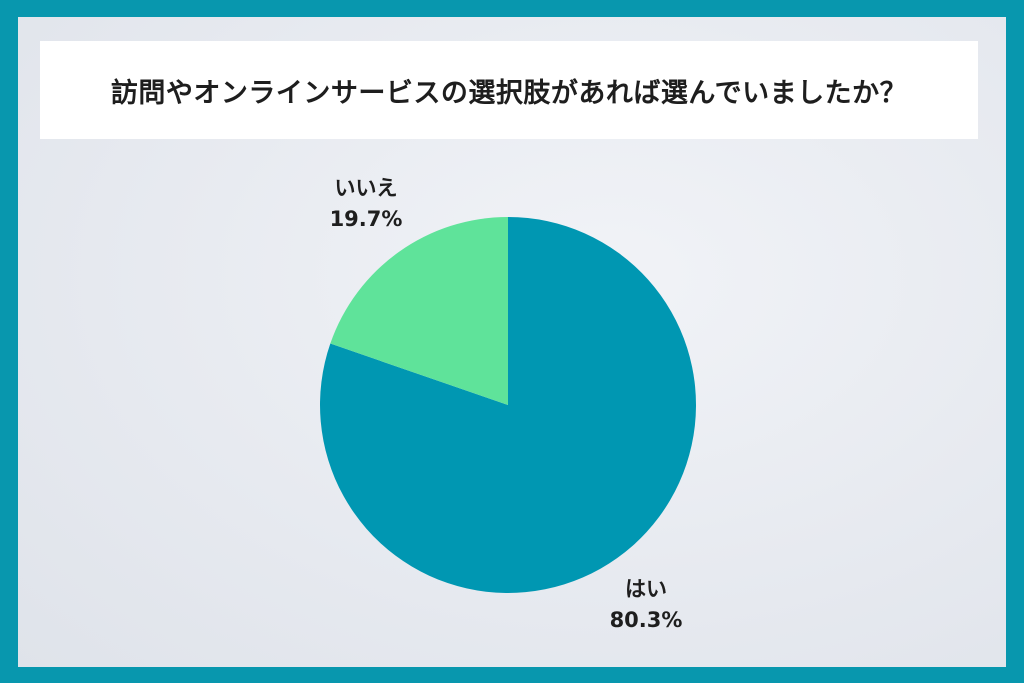 The image size is (1024, 683). Describe the element at coordinates (509, 93) in the screenshot. I see `chart-title: 訪問やオンラインサービスの選択肢があれば選んでいましたか？` at that location.